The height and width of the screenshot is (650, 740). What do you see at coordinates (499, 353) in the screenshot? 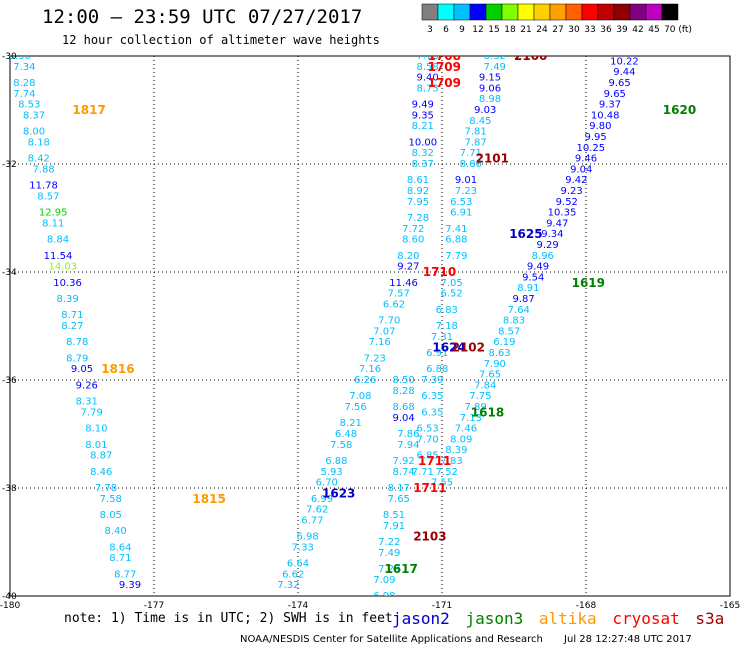
I see `wave-height-jason3: 8.63` at bounding box center [499, 353].